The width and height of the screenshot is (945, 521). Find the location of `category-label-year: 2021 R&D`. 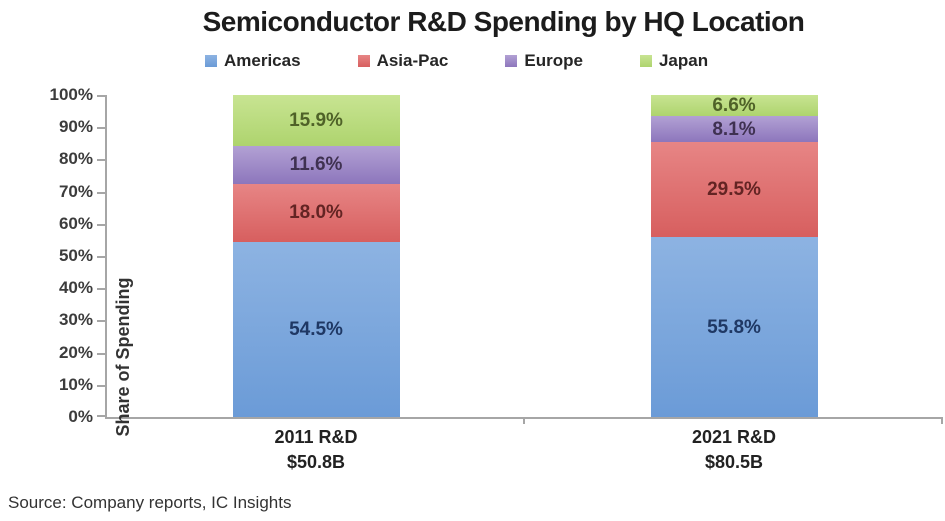

category-label-year: 2021 R&D is located at coordinates (734, 437).